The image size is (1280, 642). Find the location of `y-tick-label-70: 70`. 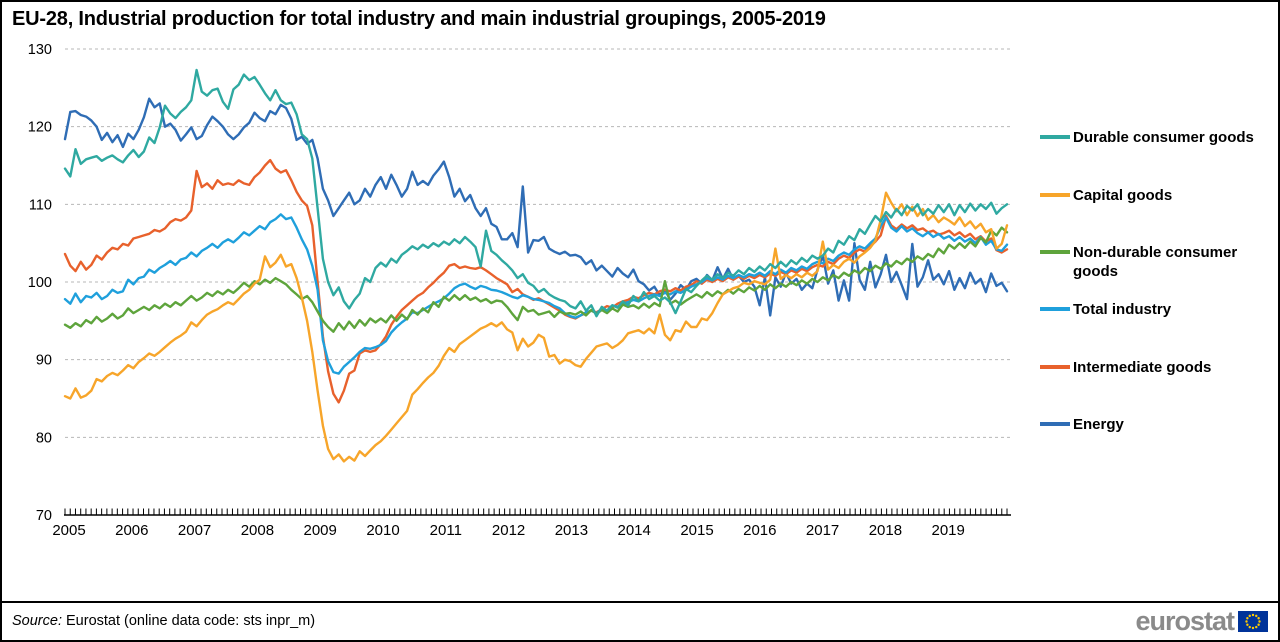

y-tick-label-70: 70 is located at coordinates (44, 516).